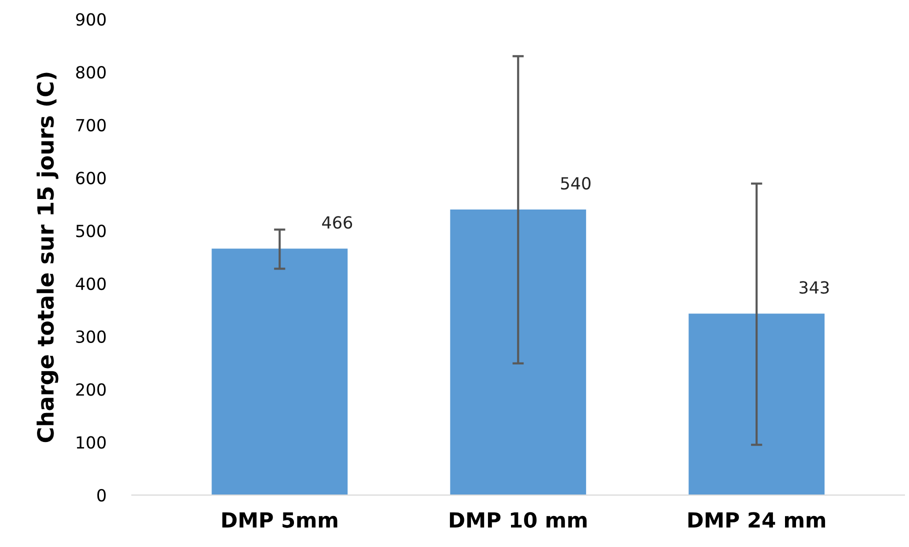 The width and height of the screenshot is (909, 547). What do you see at coordinates (91, 442) in the screenshot?
I see `y-tick-label: 100` at bounding box center [91, 442].